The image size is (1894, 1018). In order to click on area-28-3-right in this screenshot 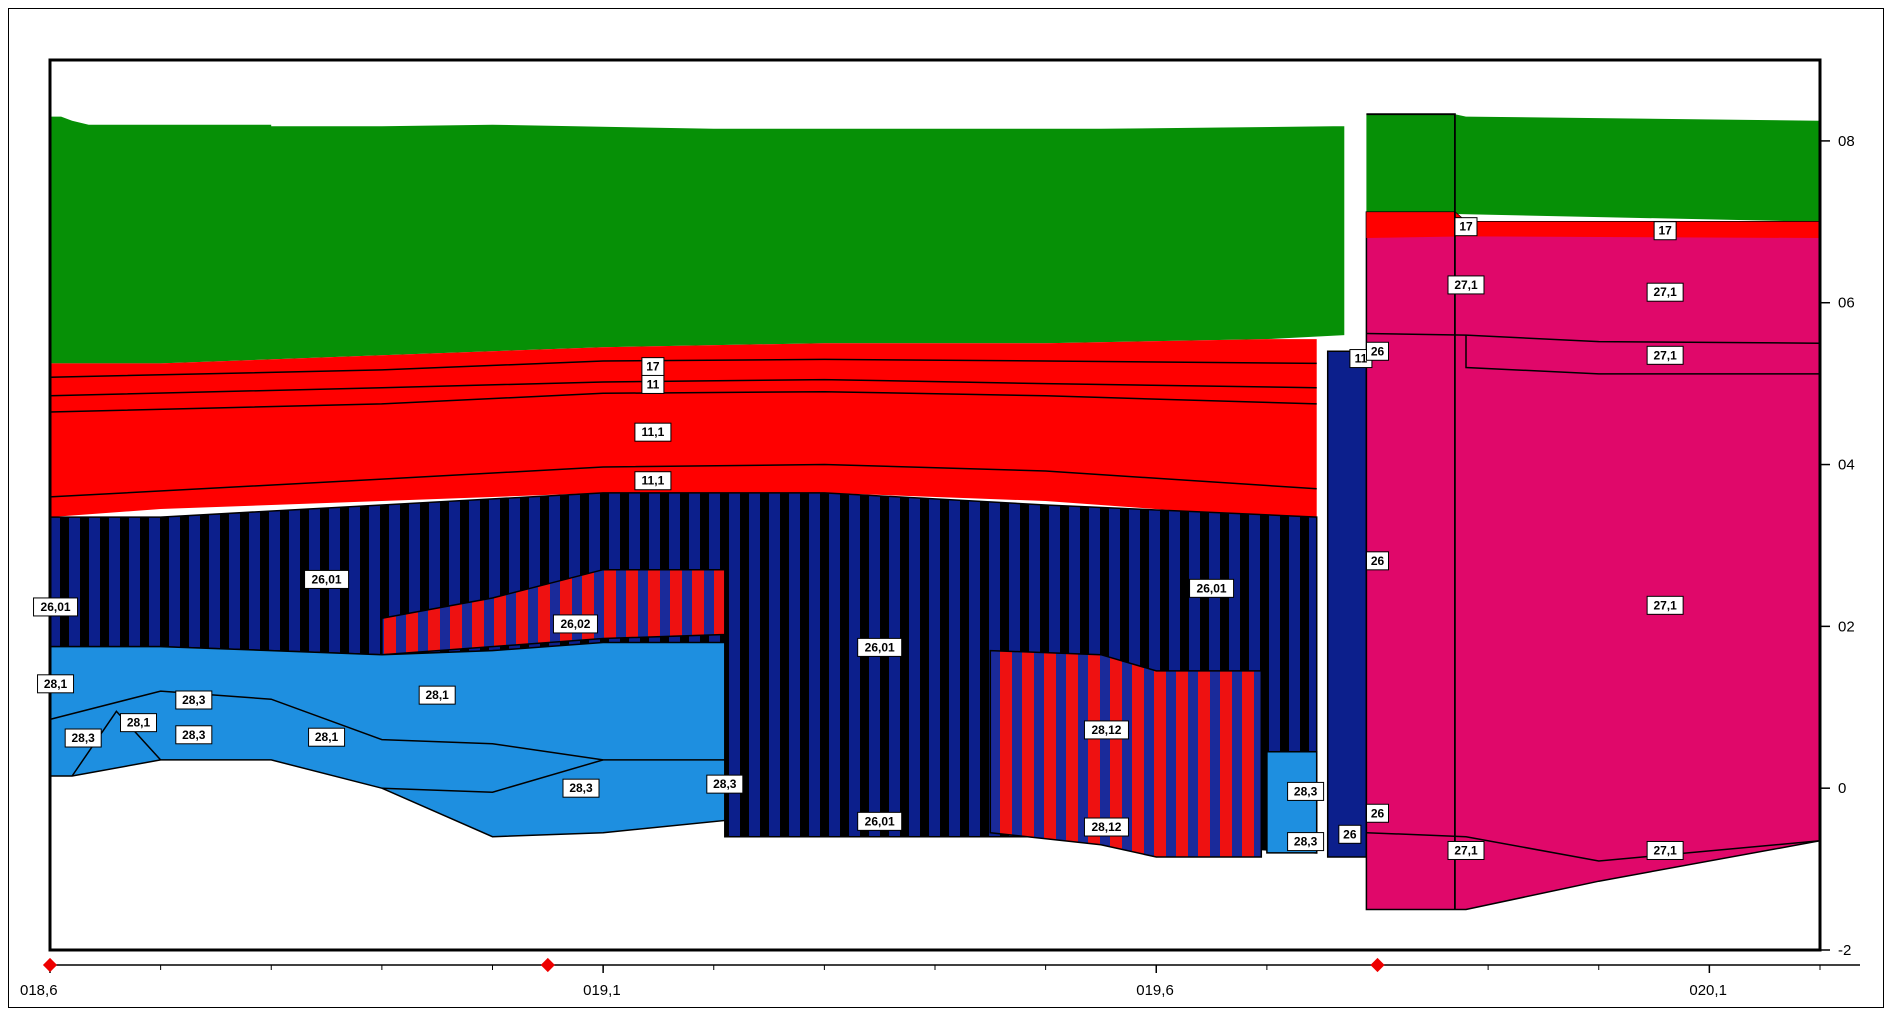, I will do `click(1292, 802)`.